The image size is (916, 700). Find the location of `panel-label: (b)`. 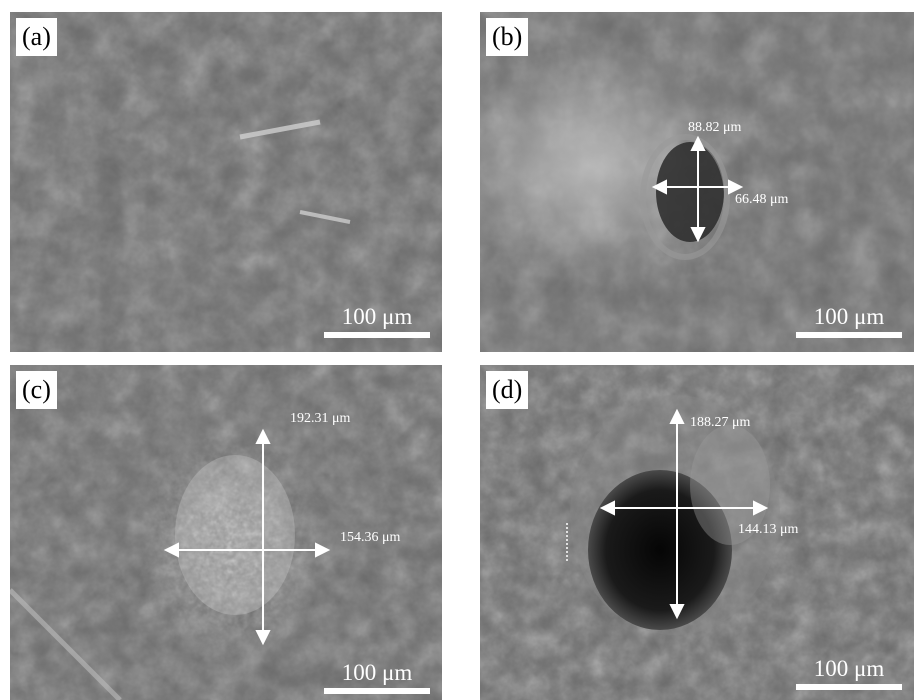

panel-label: (b) is located at coordinates (507, 37).